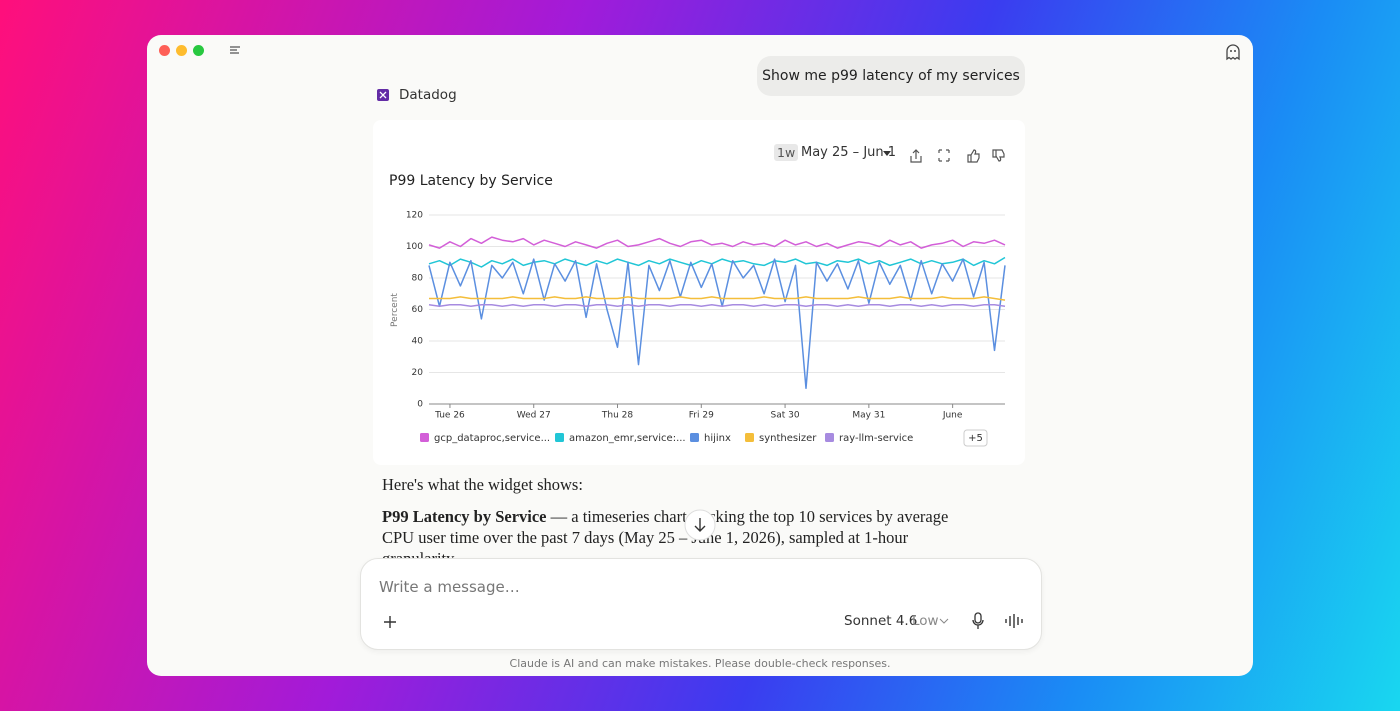  What do you see at coordinates (717, 438) in the screenshot?
I see `legend-label: hijinx` at bounding box center [717, 438].